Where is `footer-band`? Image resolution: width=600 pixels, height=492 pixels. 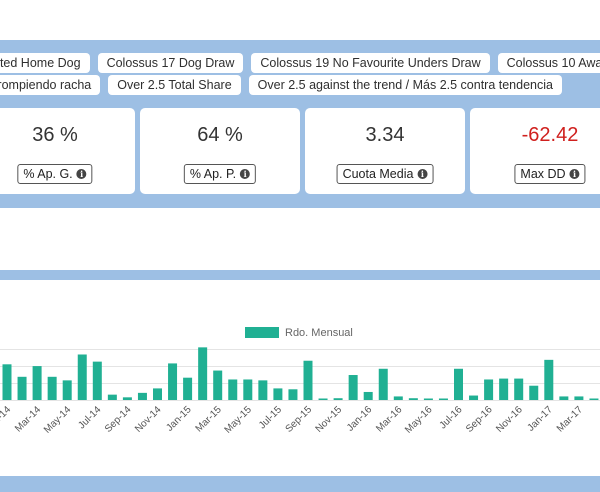 footer-band is located at coordinates (300, 484).